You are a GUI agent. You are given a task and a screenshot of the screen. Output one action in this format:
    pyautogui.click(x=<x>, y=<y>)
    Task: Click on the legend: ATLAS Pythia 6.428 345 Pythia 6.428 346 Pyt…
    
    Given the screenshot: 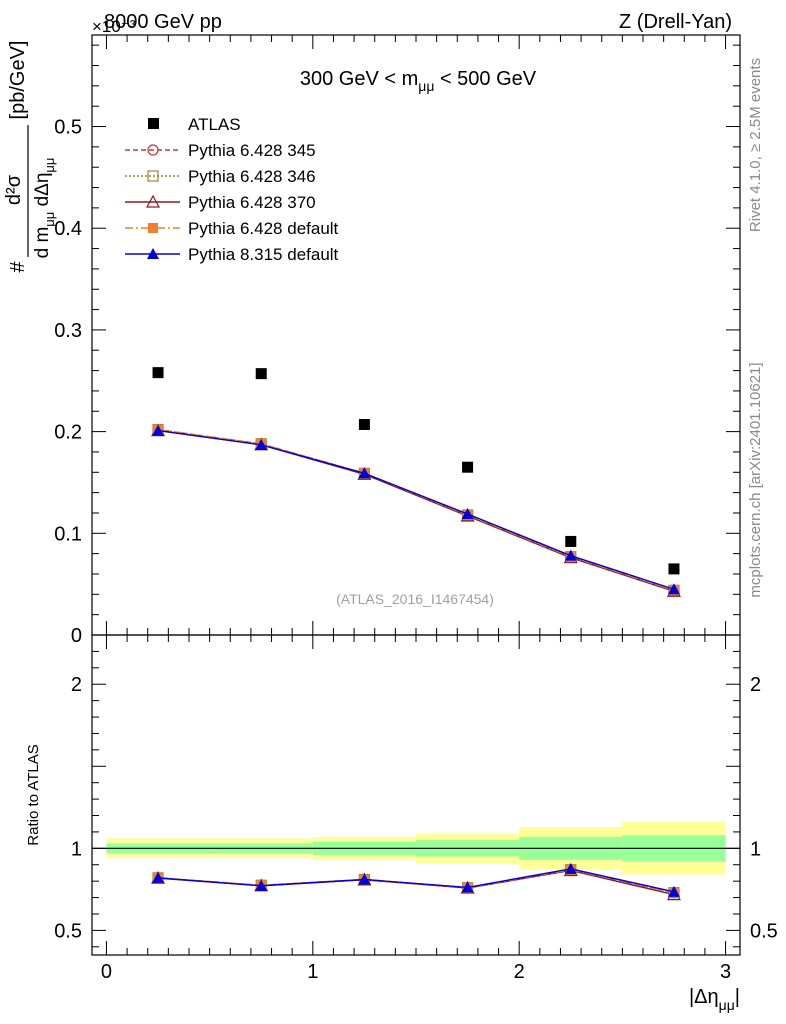 What is the action you would take?
    pyautogui.click(x=232, y=189)
    